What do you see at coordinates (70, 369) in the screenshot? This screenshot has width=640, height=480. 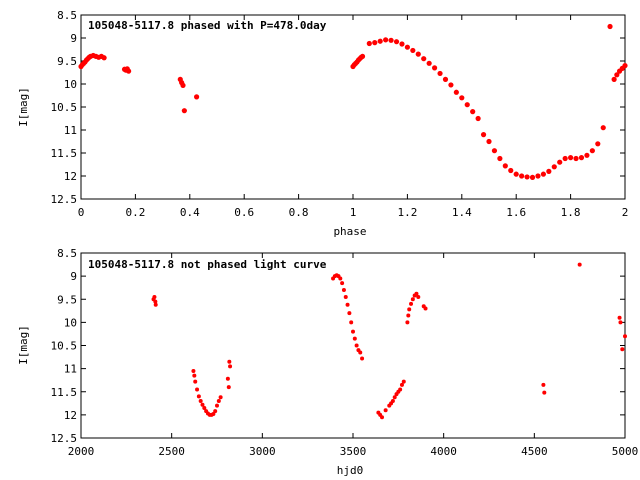 I see `unphased-y-tick-label: 11` at bounding box center [70, 369].